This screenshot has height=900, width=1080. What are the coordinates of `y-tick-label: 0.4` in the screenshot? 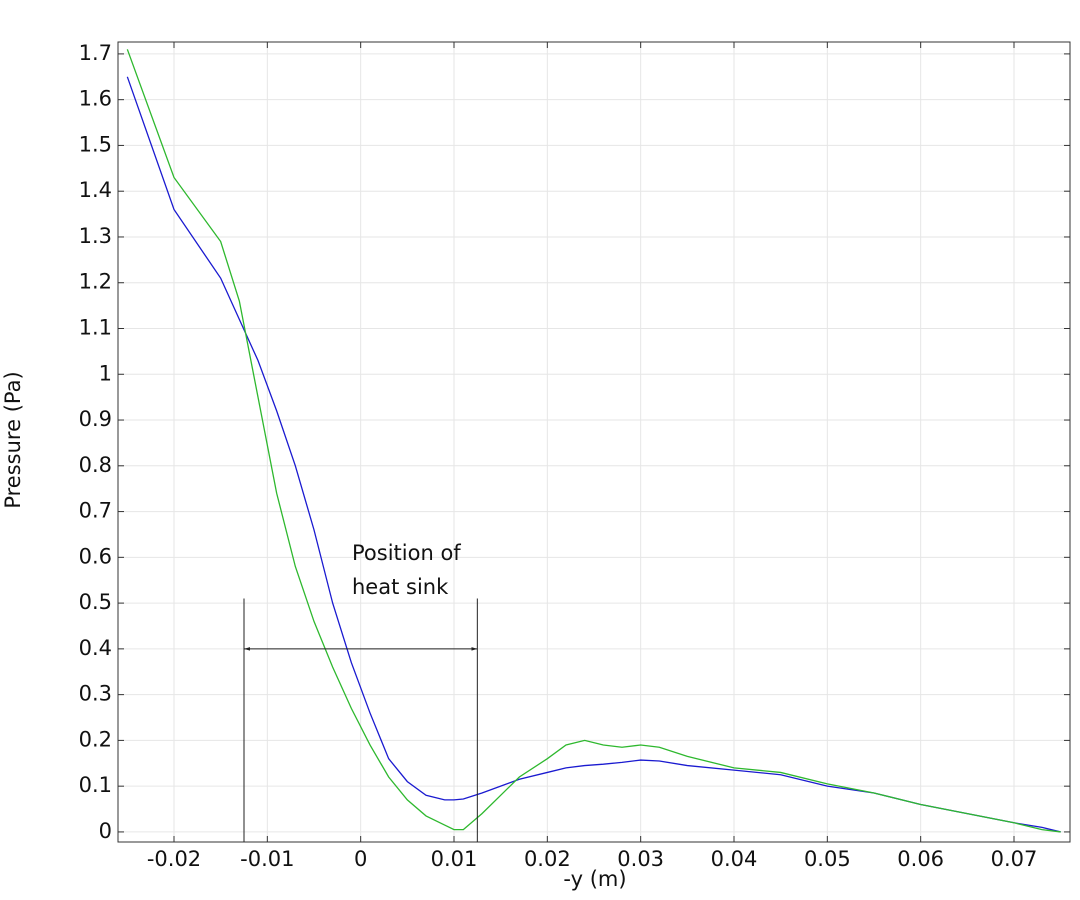 It's located at (95, 648).